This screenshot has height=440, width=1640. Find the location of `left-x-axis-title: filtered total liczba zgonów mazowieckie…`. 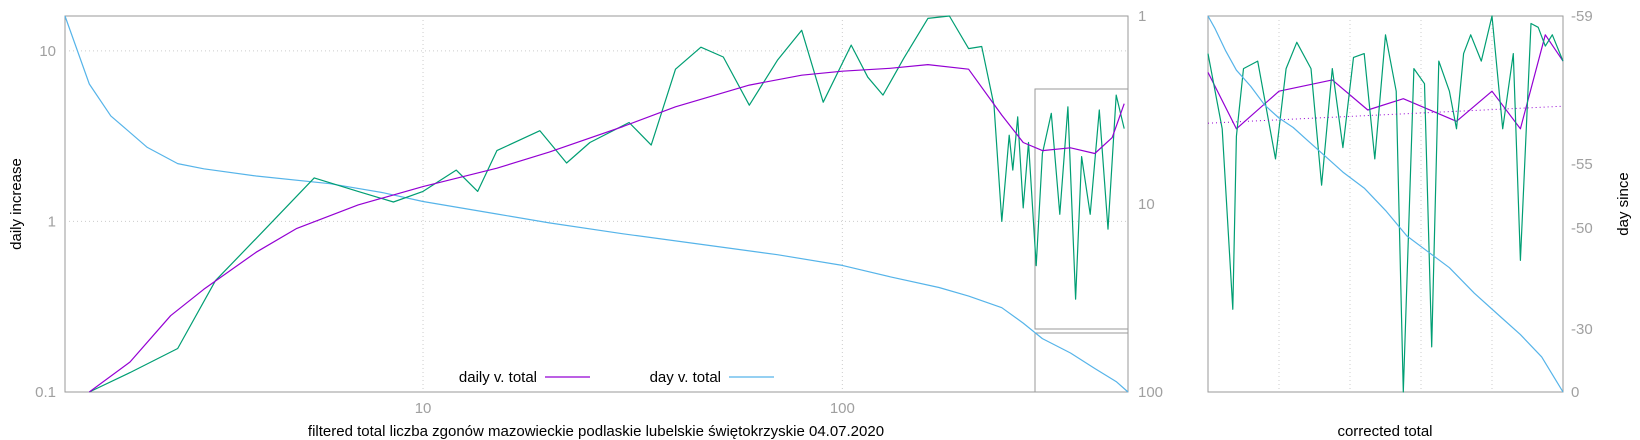

left-x-axis-title: filtered total liczba zgonów mazowieckie… is located at coordinates (596, 431).